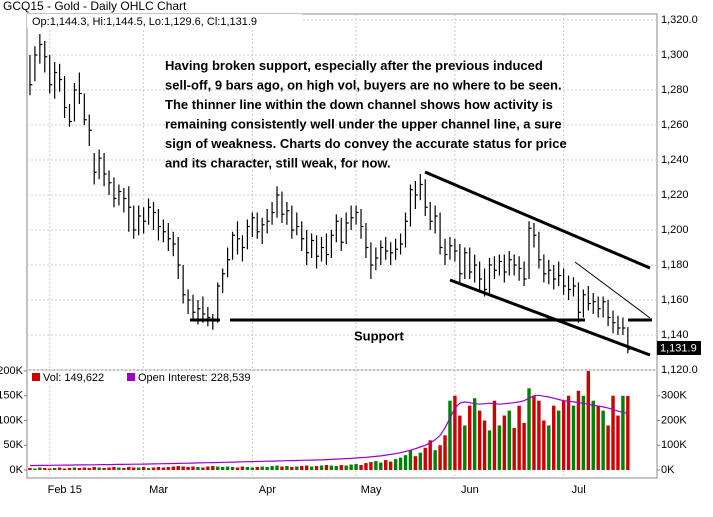 Image resolution: width=713 pixels, height=517 pixels. What do you see at coordinates (95, 6) in the screenshot?
I see `chart-title: GCQ15 - Gold - Daily OHLC Chart` at bounding box center [95, 6].